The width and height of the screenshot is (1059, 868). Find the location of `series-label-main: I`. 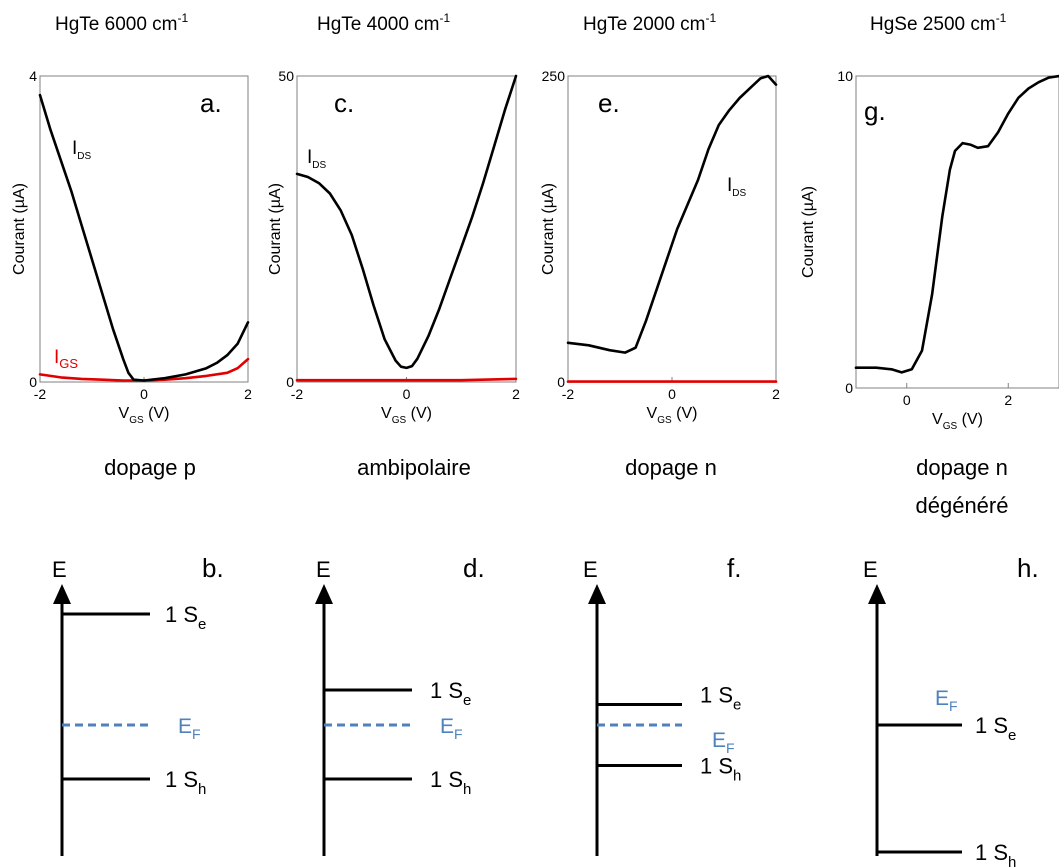

series-label-main: I is located at coordinates (74, 148).